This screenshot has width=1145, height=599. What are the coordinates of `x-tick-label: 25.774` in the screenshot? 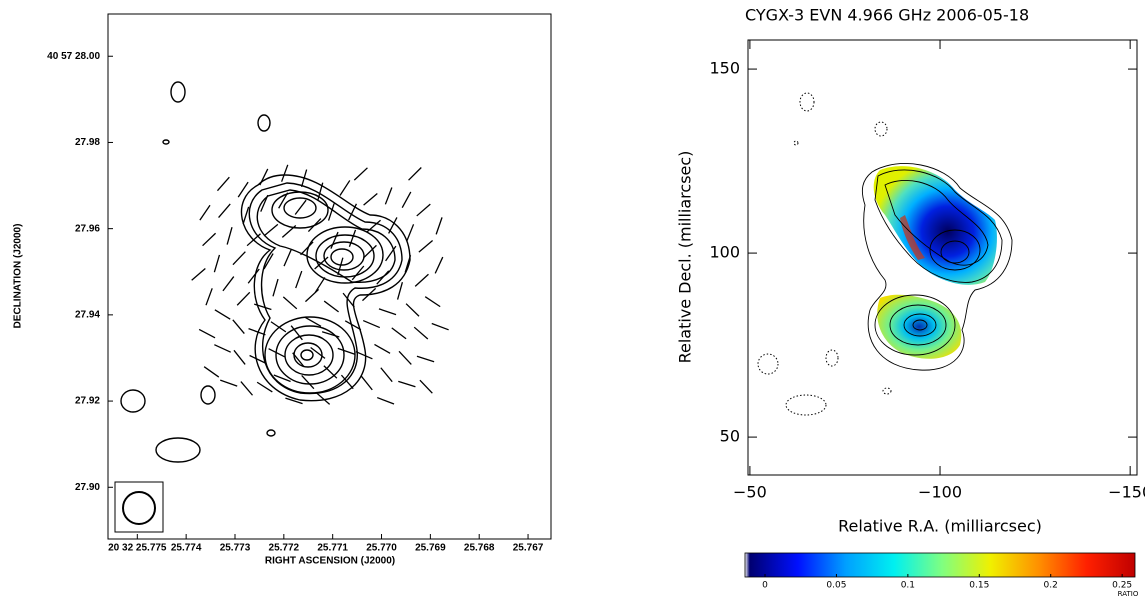 It's located at (186, 548).